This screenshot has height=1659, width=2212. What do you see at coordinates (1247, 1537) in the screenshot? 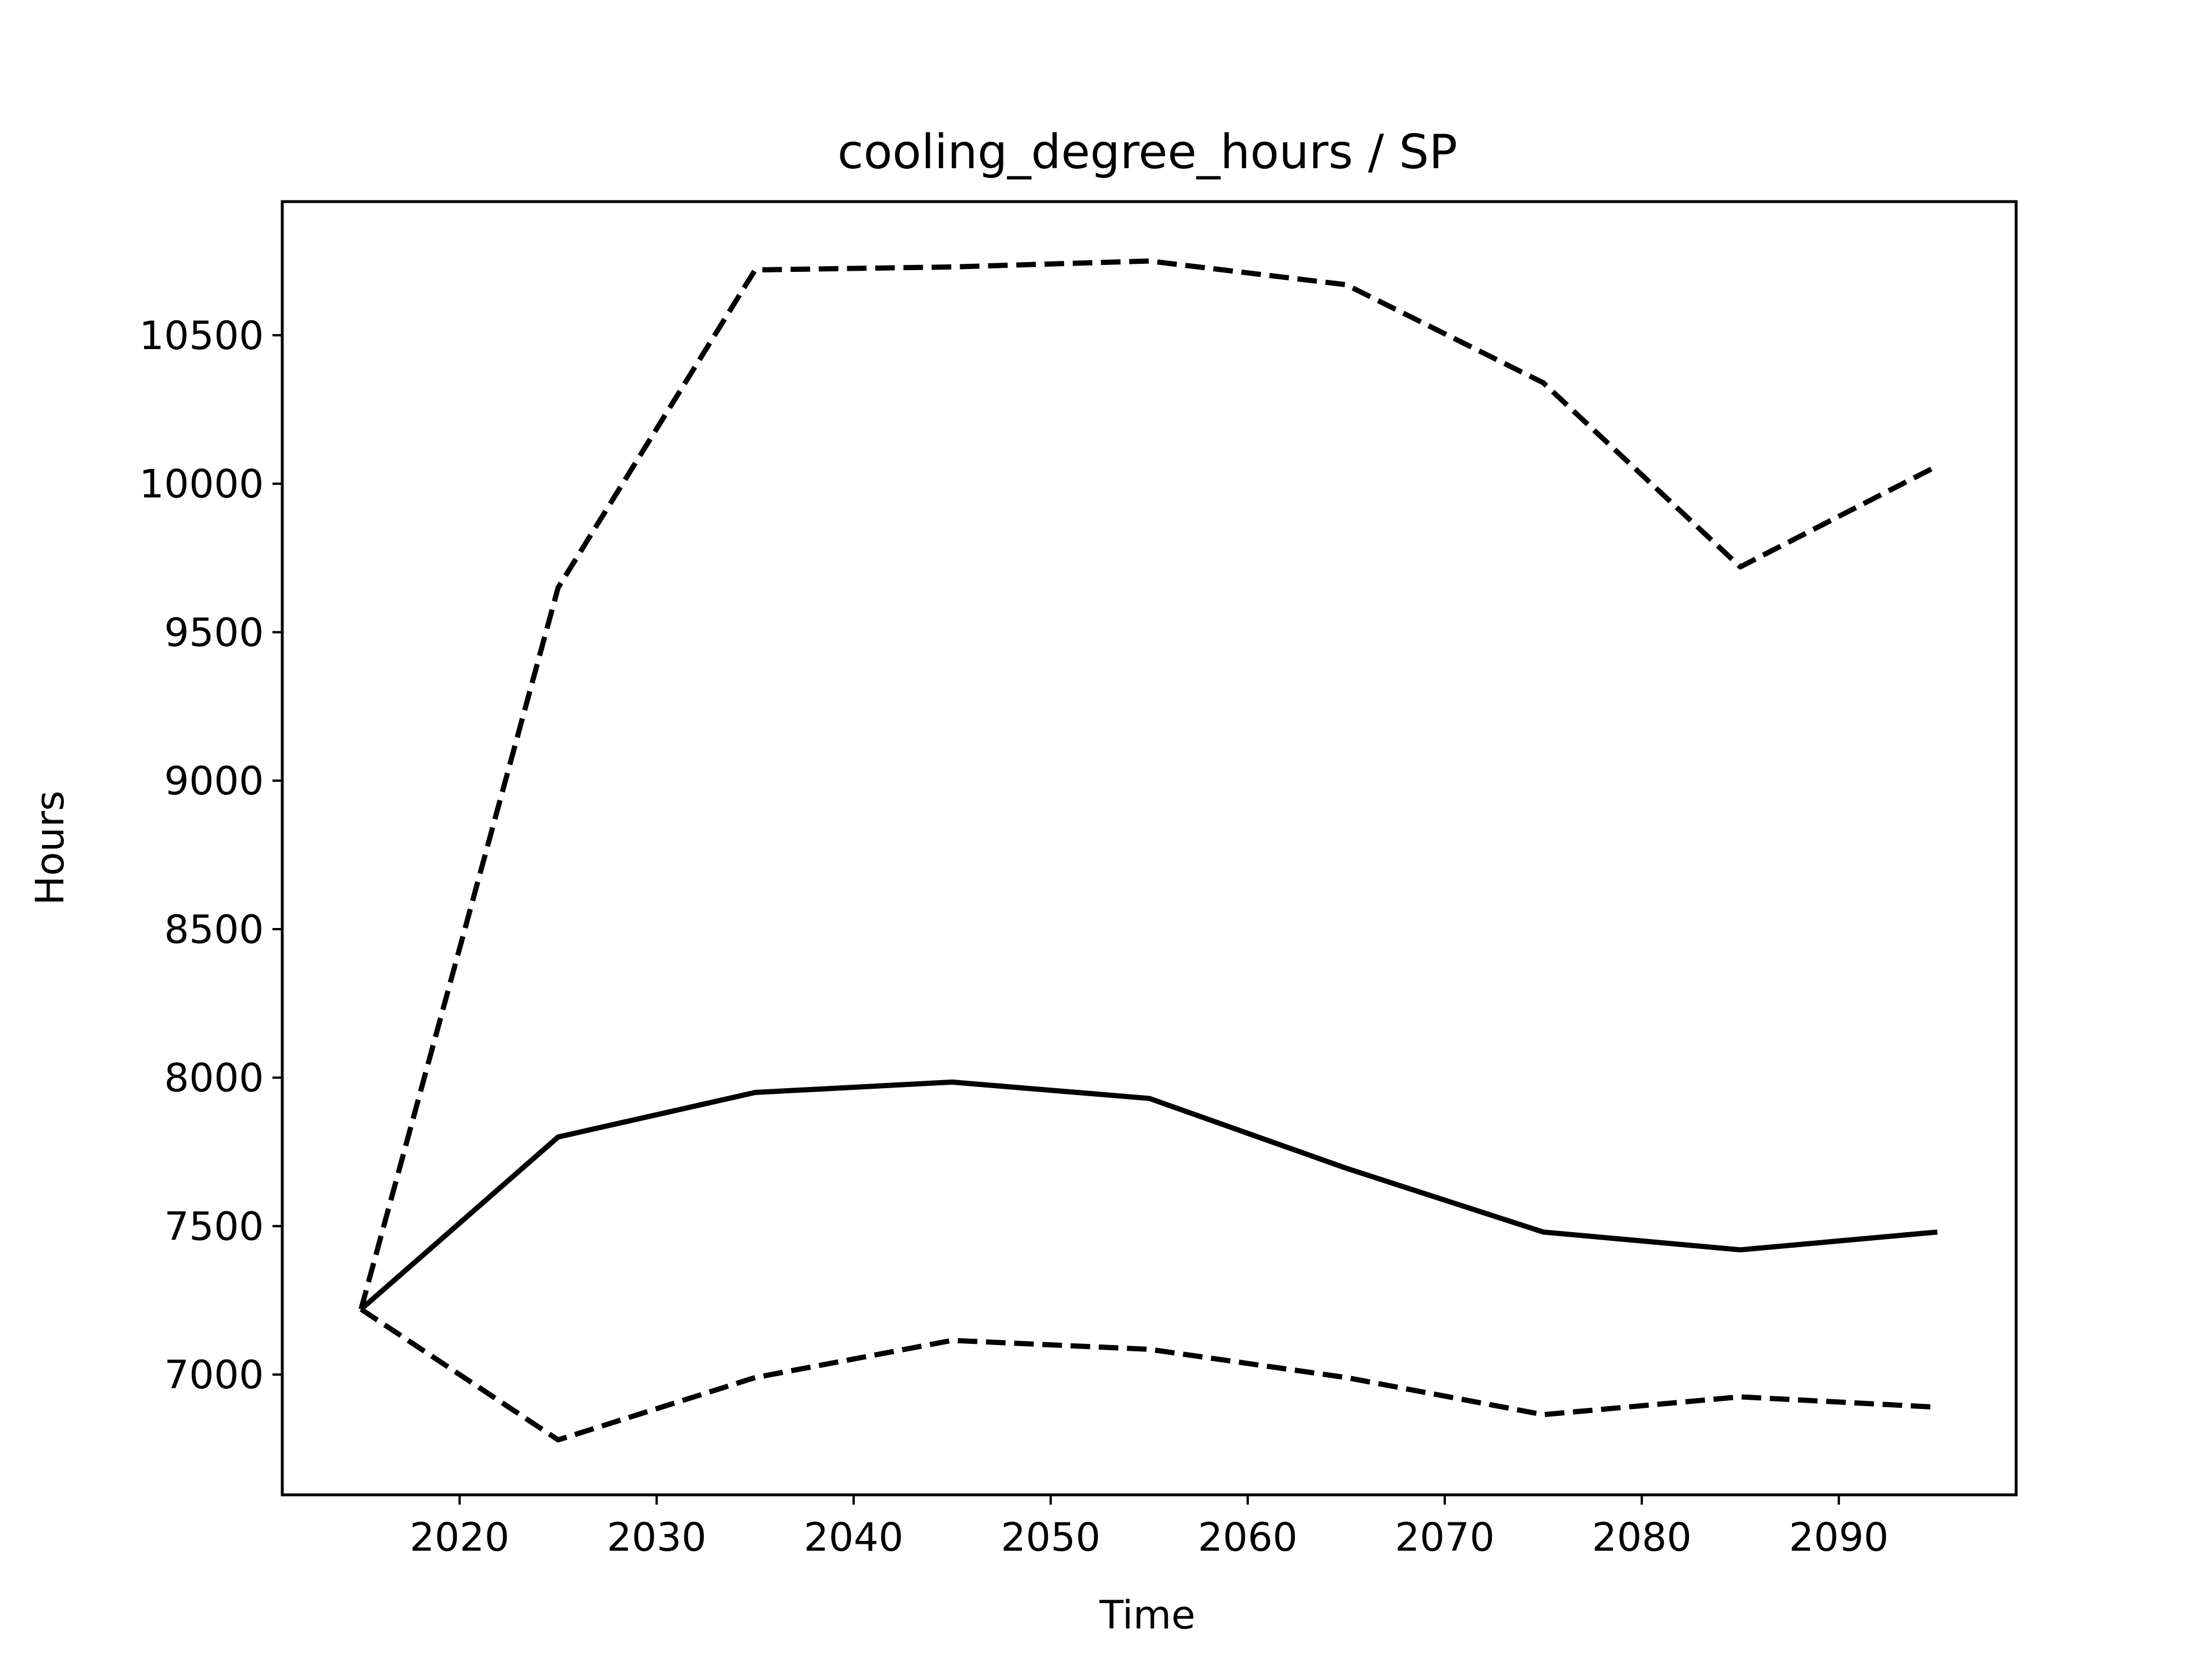
I see `x-tick-label: 2060` at bounding box center [1247, 1537].